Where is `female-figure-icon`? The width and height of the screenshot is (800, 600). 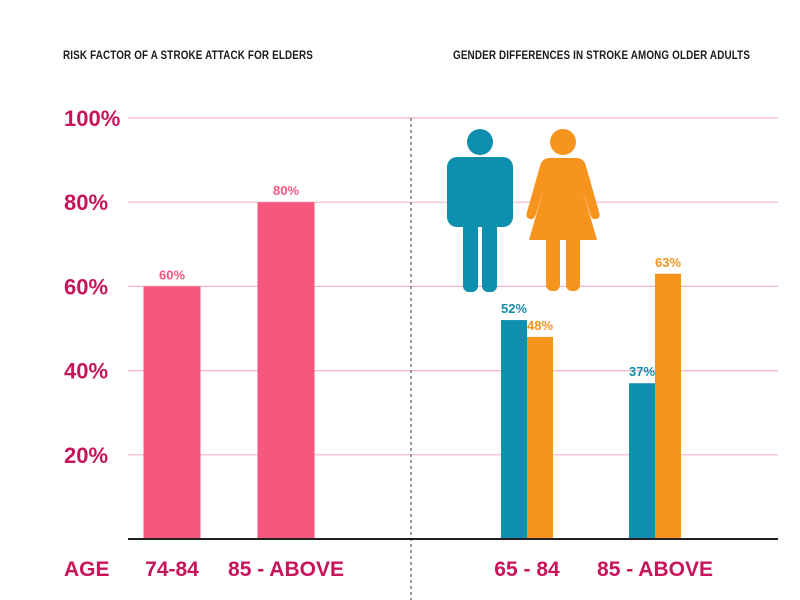
female-figure-icon is located at coordinates (563, 210).